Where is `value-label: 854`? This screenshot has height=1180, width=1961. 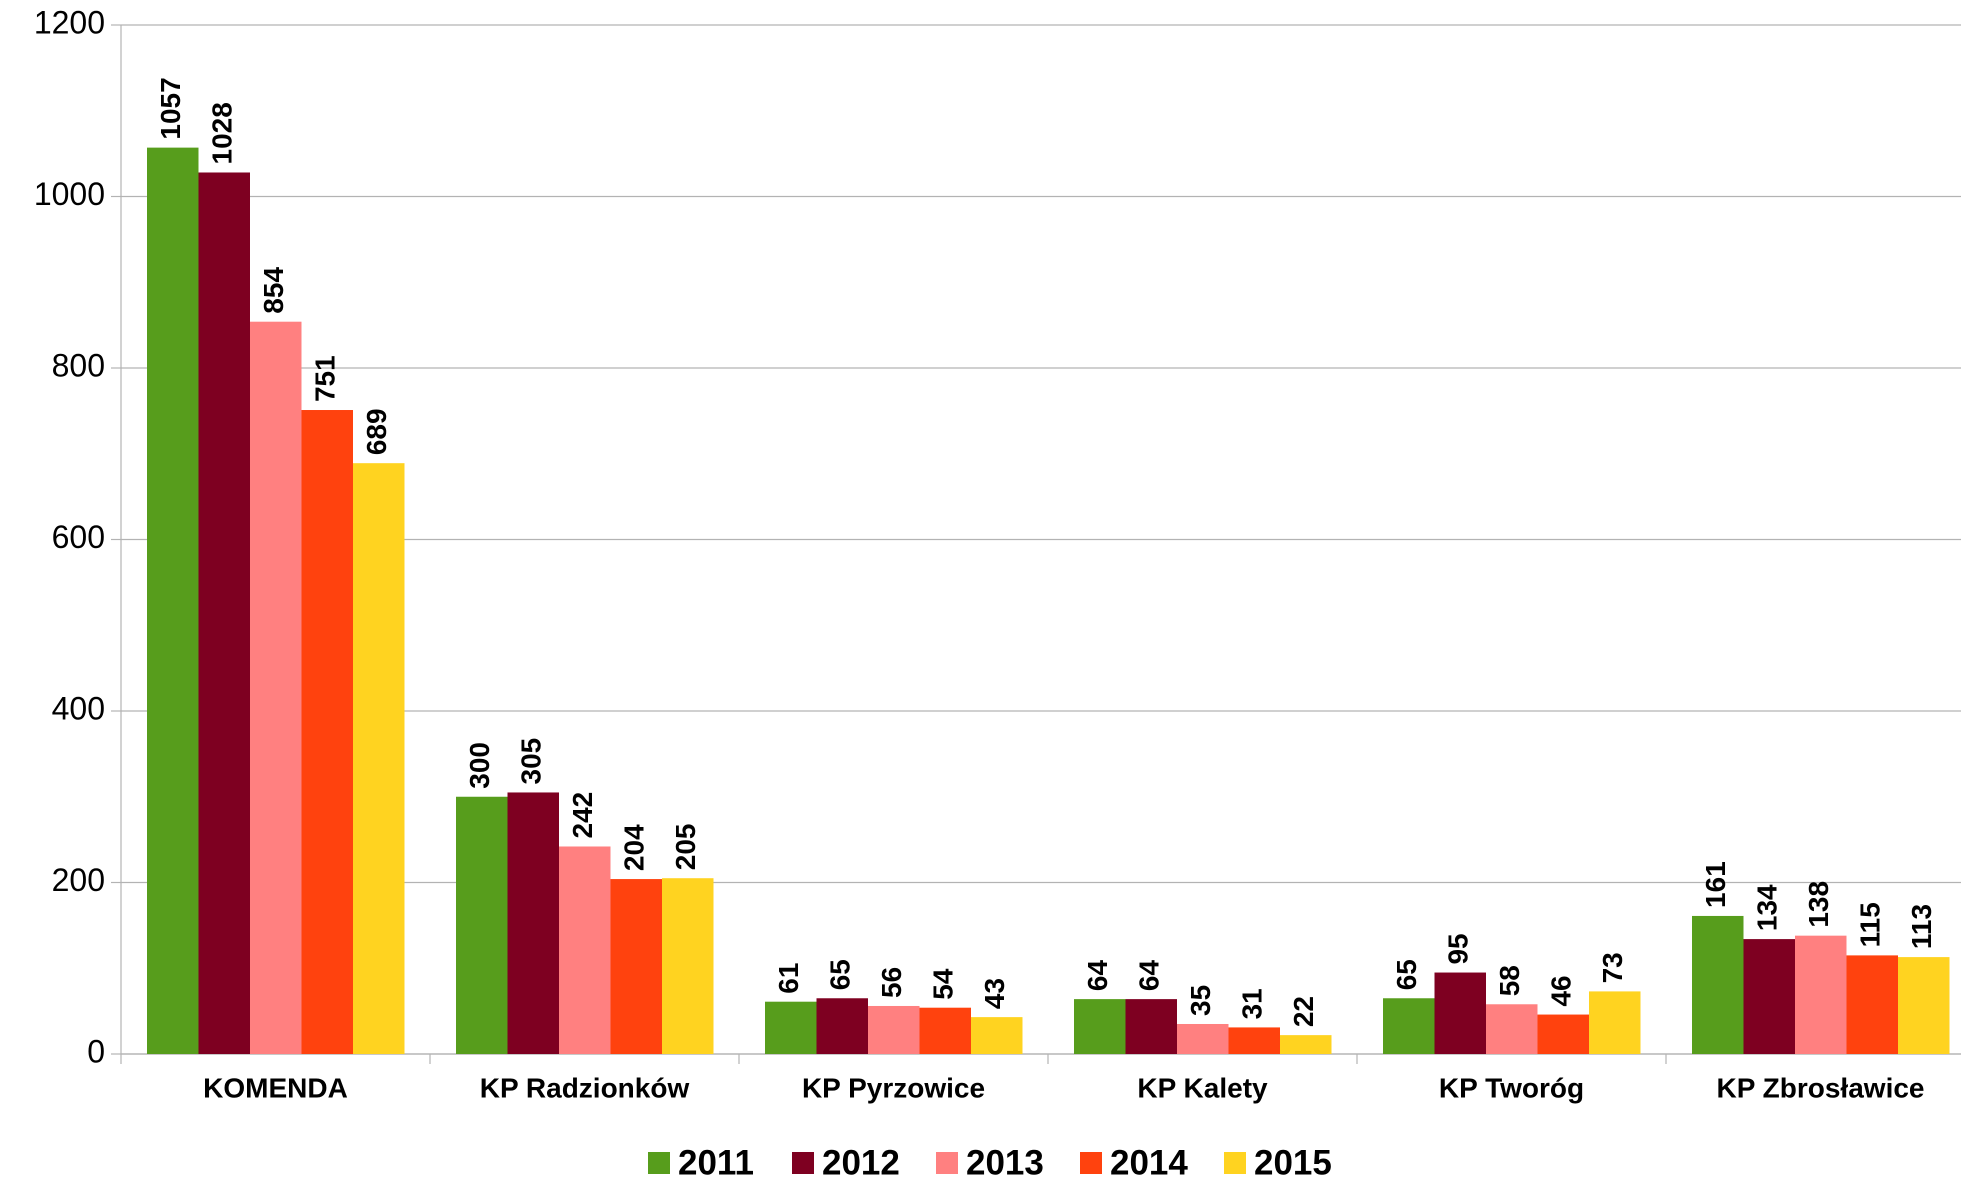 value-label: 854 is located at coordinates (273, 290).